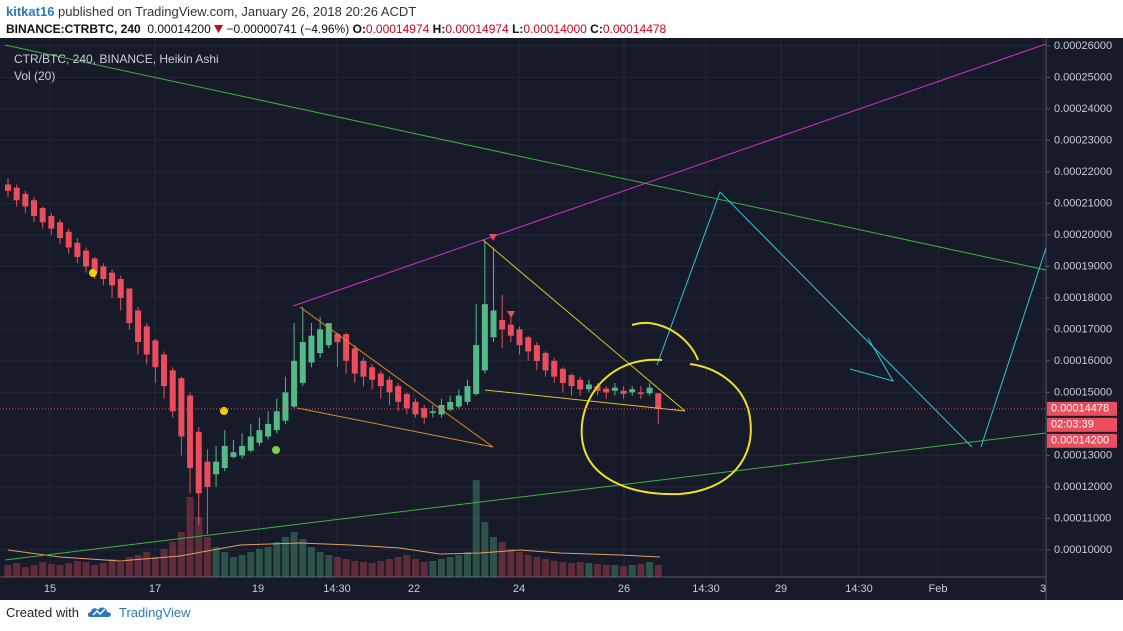 This screenshot has height=631, width=1123. What do you see at coordinates (333, 528) in the screenshot?
I see `volume` at bounding box center [333, 528].